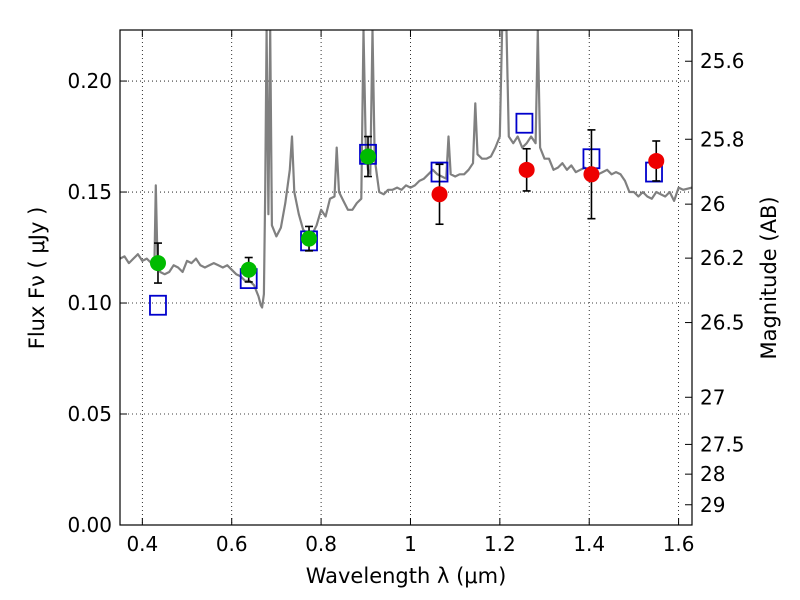 The image size is (800, 600). What do you see at coordinates (679, 544) in the screenshot?
I see `x-tick-label: 1.6` at bounding box center [679, 544].